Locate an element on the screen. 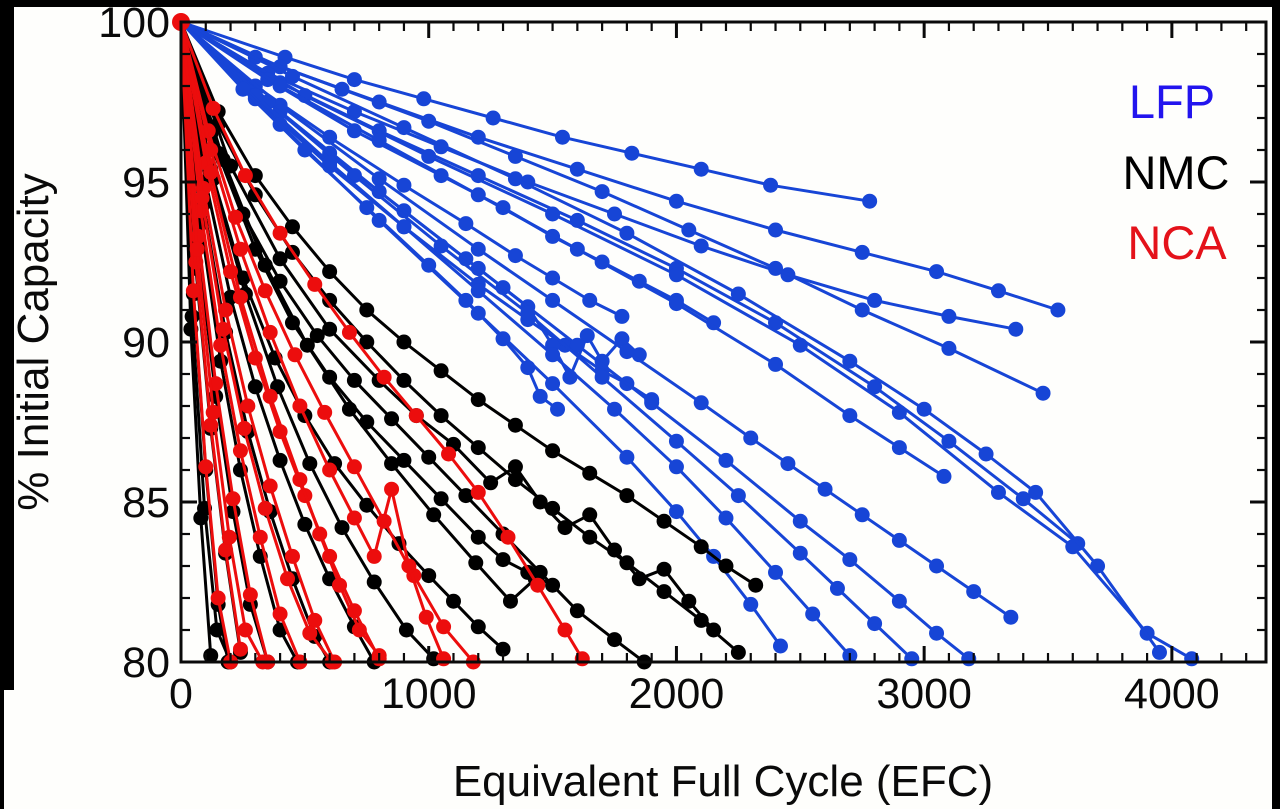 The height and width of the screenshot is (809, 1280). legend-label-nmc: NMC is located at coordinates (1175, 172).